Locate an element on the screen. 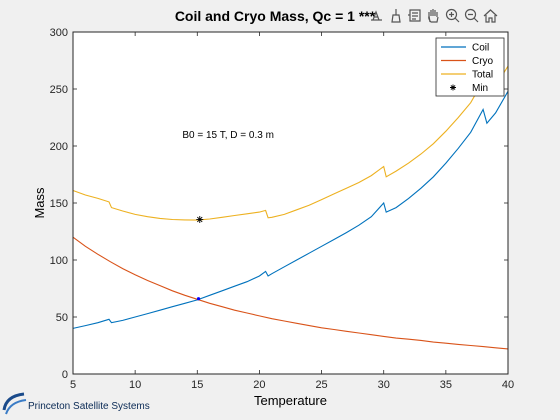  y-tick-label: 250 is located at coordinates (59, 90).